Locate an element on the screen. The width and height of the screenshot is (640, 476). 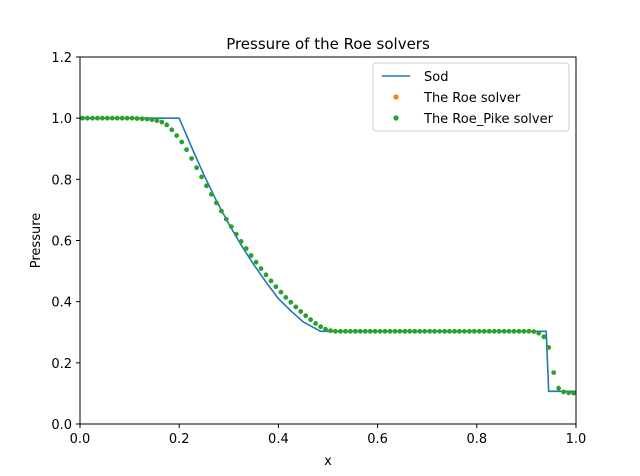
x-tick-label: 0.4 is located at coordinates (278, 439).